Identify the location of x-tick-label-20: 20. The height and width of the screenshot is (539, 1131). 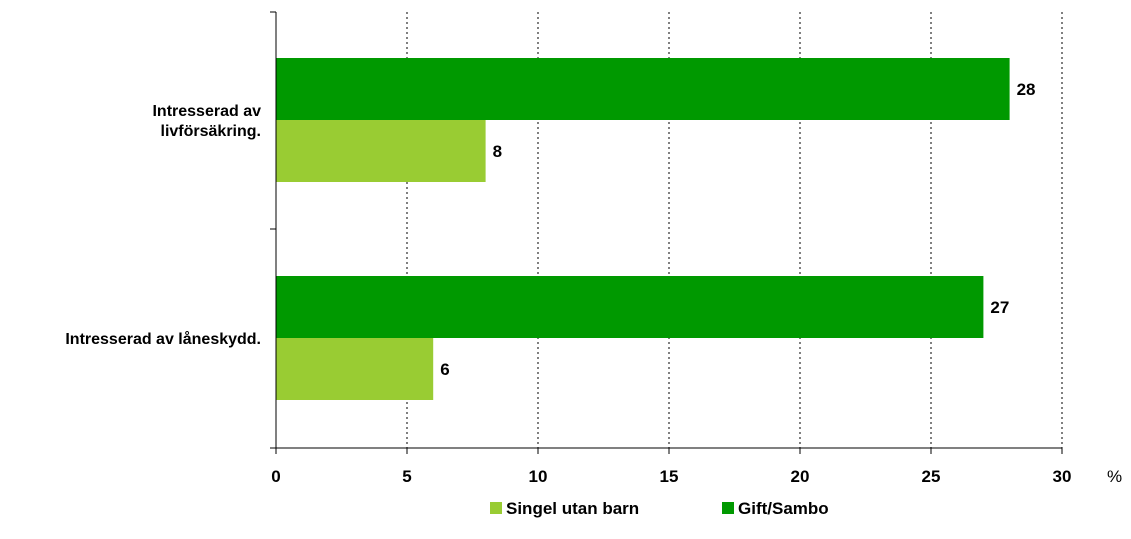
(800, 476).